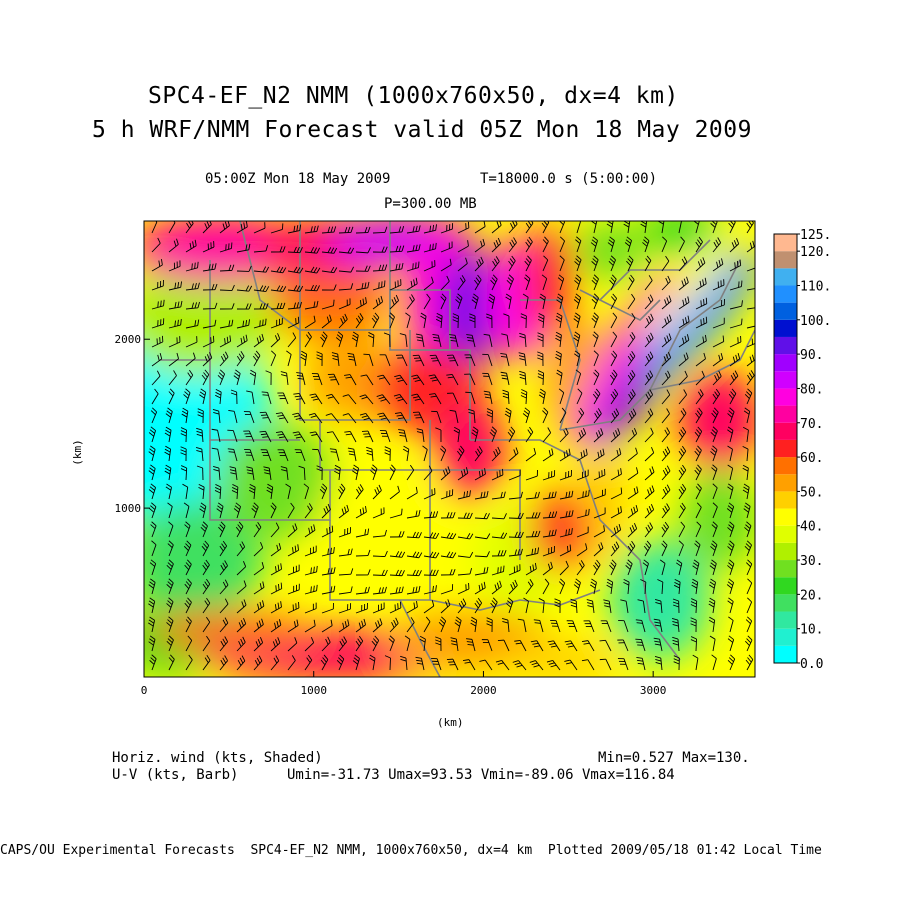 Image resolution: width=900 pixels, height=900 pixels. Describe the element at coordinates (811, 561) in the screenshot. I see `colorbar-label: 30.` at that location.